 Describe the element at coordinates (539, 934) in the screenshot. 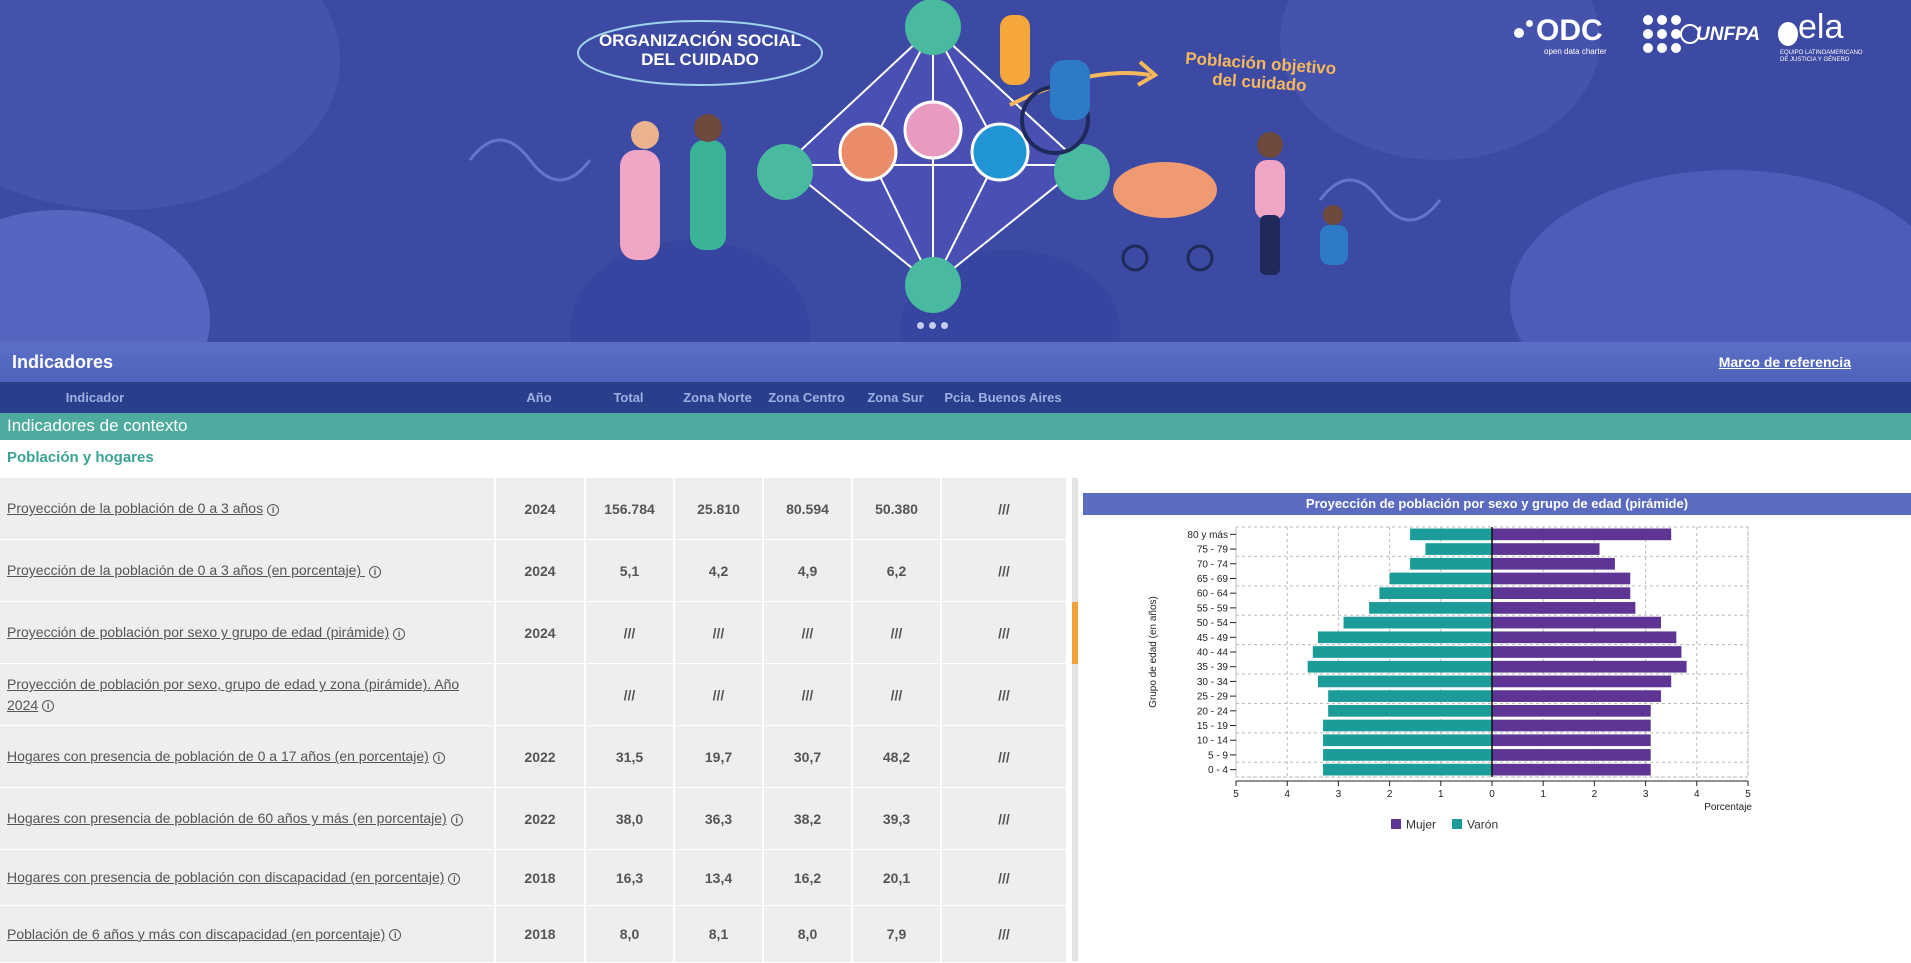

I see `year-cell: 2018` at that location.